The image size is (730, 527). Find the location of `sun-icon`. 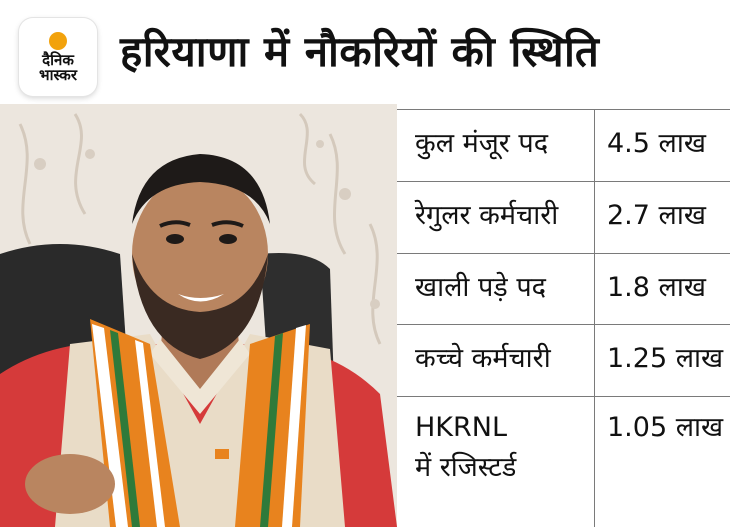

sun-icon is located at coordinates (58, 40).